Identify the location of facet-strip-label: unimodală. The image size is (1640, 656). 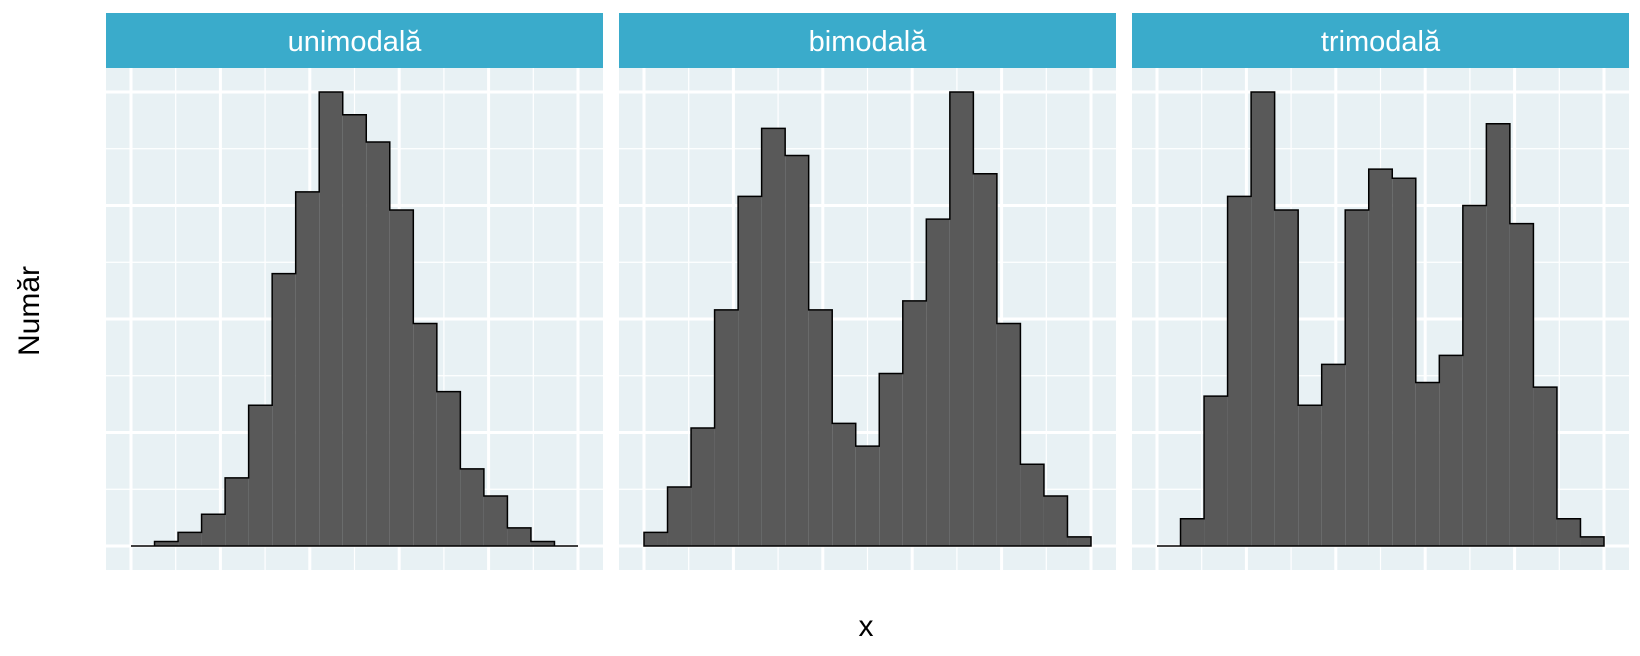
(355, 42).